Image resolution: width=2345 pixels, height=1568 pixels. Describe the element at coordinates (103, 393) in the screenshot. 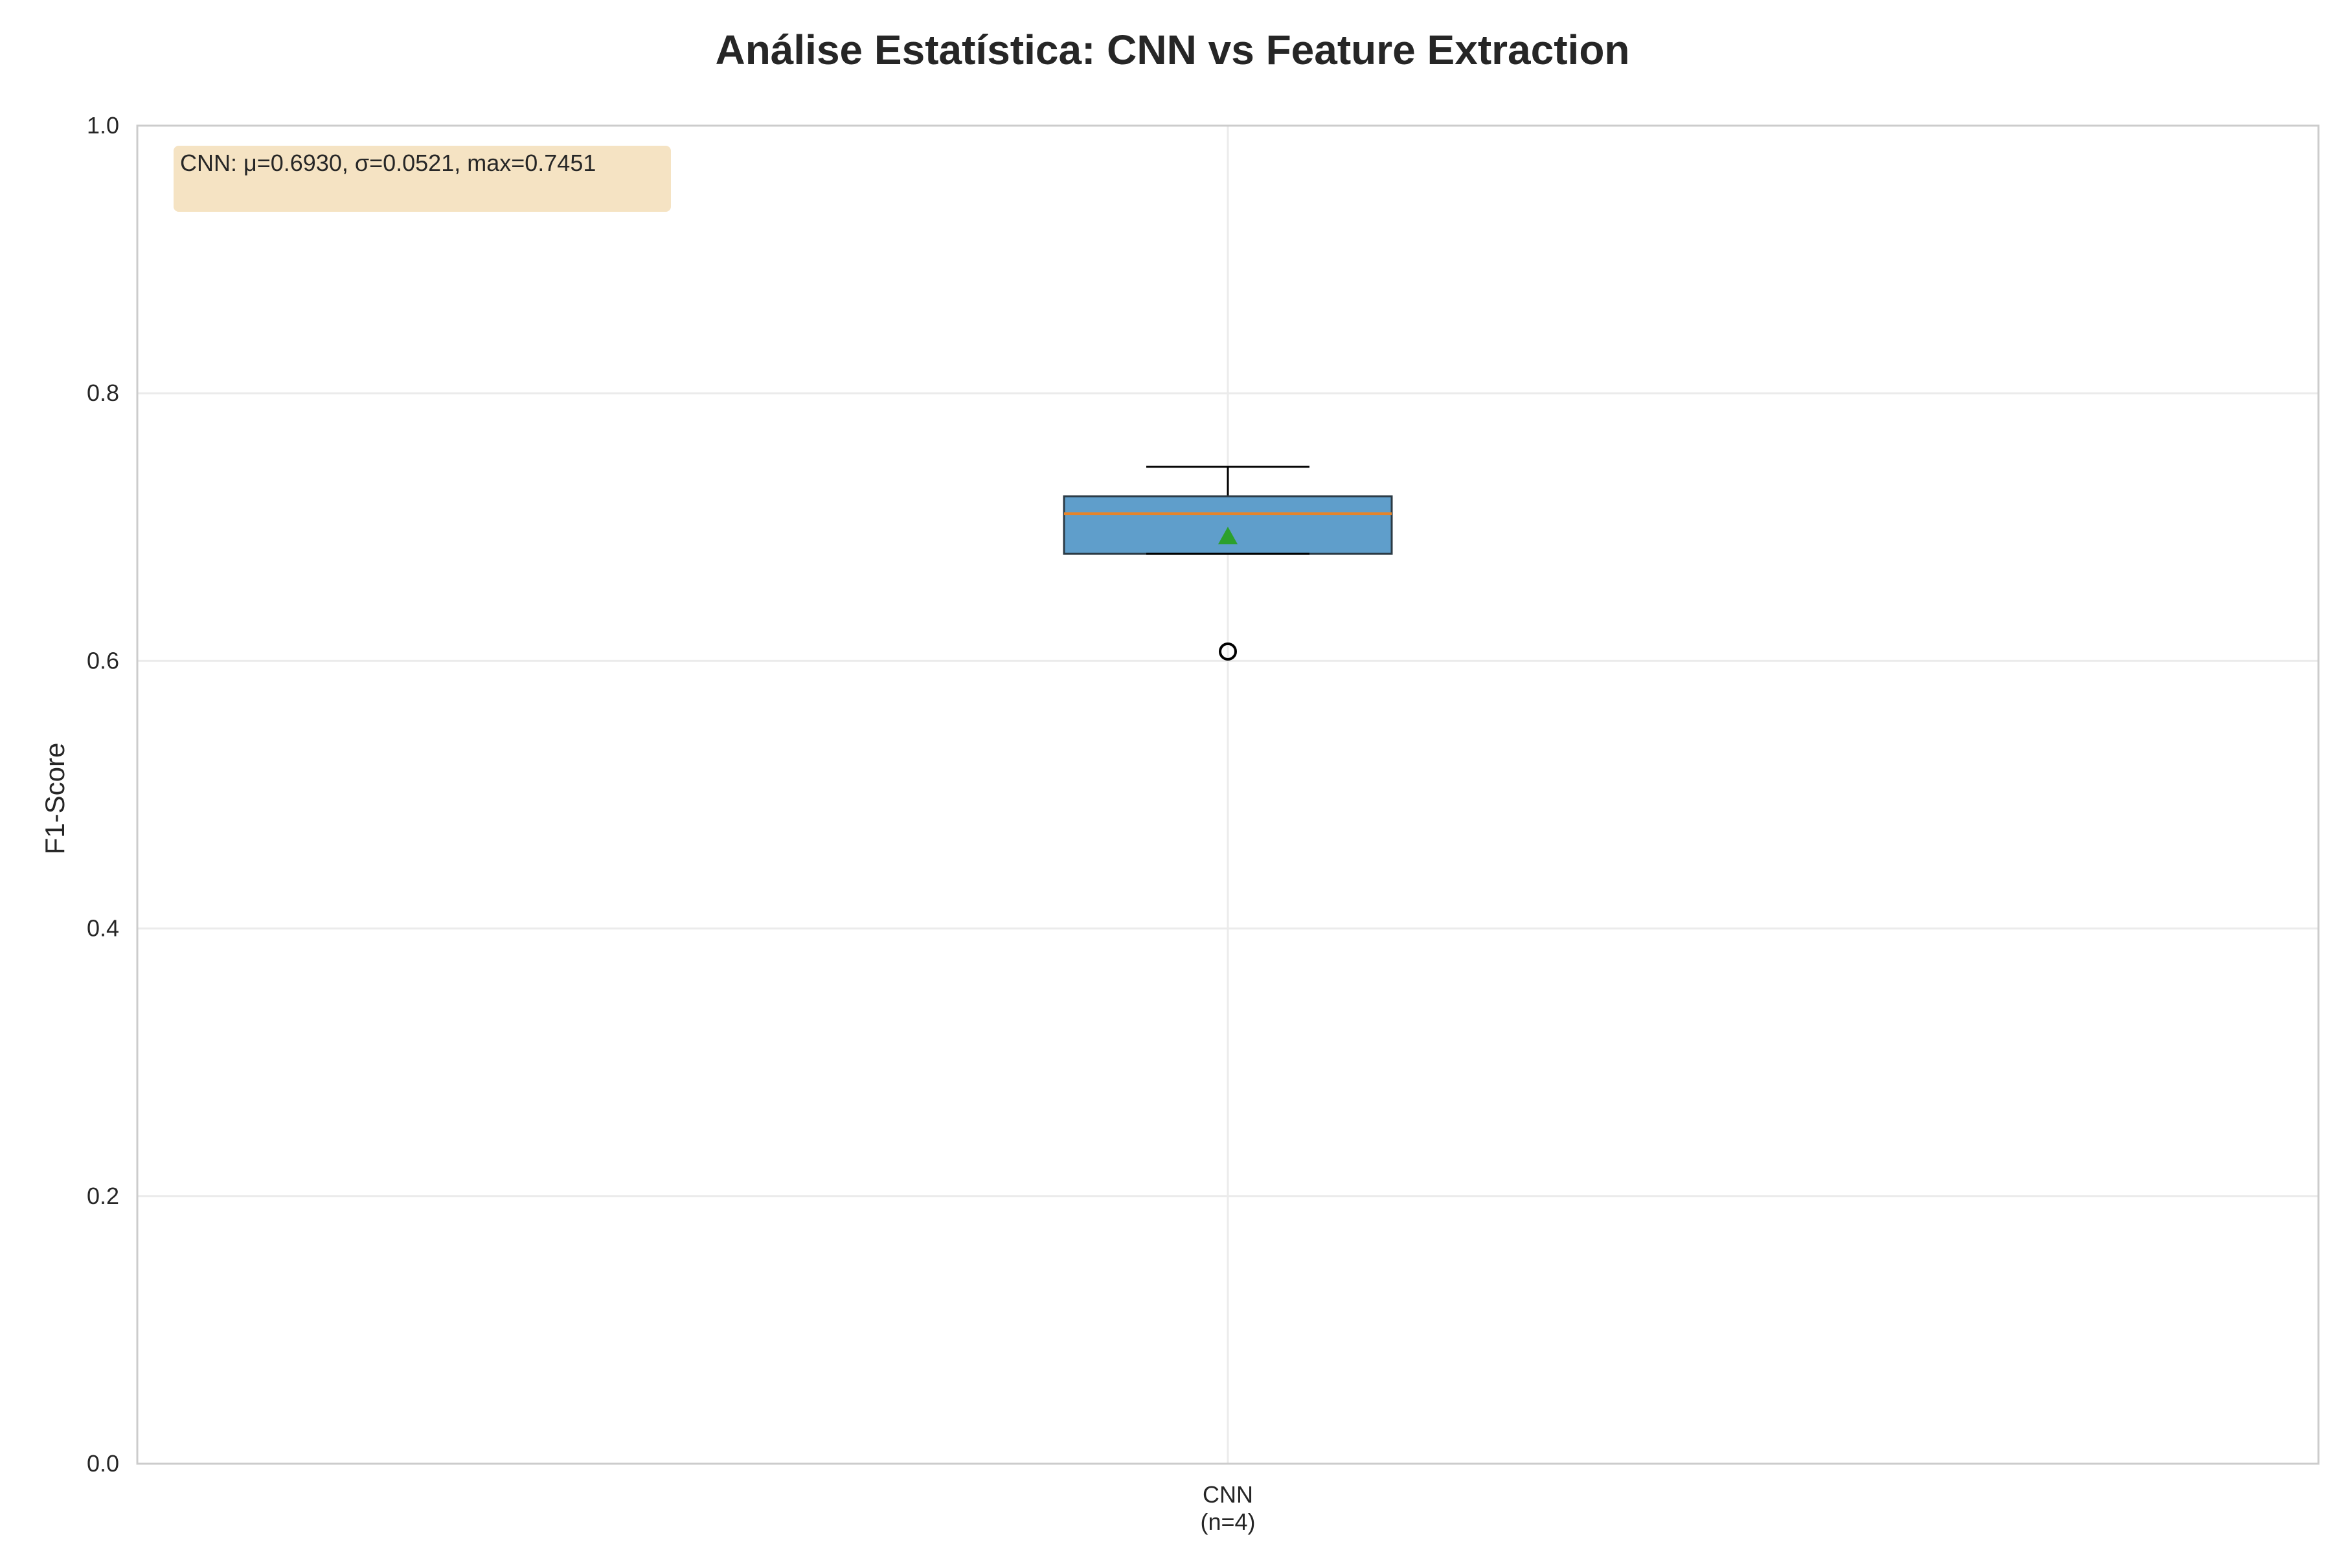

I see `y-tick-label: 0.8` at that location.